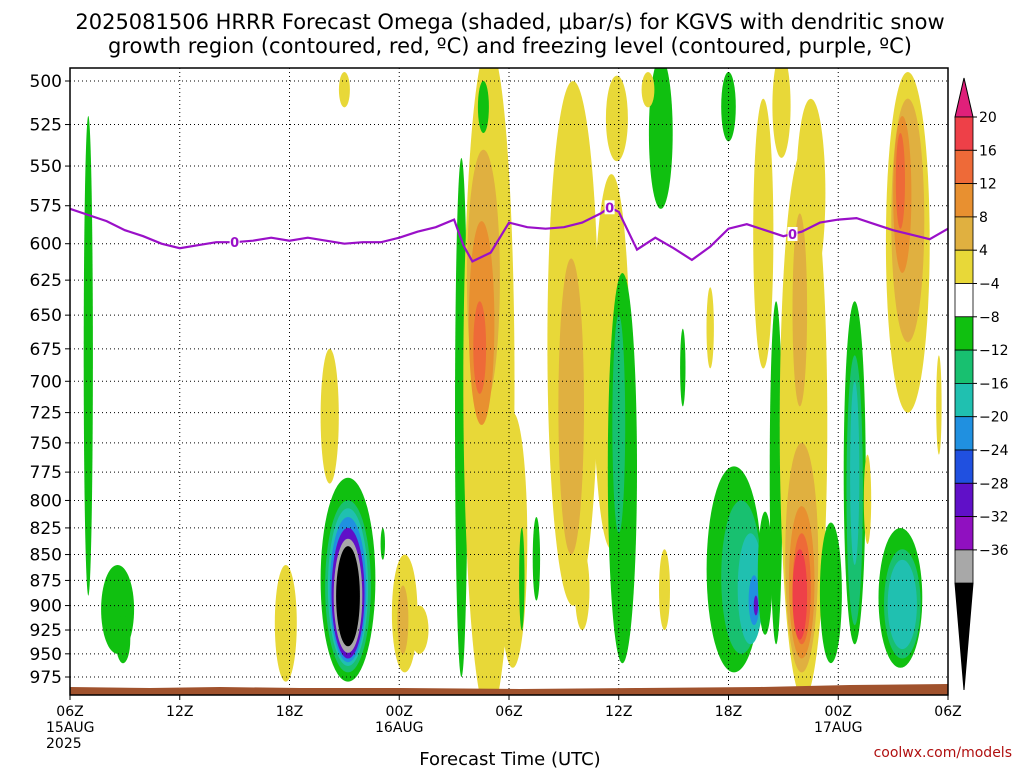 Image resolution: width=1024 pixels, height=768 pixels. What do you see at coordinates (46, 655) in the screenshot?
I see `y-tick-label: 950` at bounding box center [46, 655].